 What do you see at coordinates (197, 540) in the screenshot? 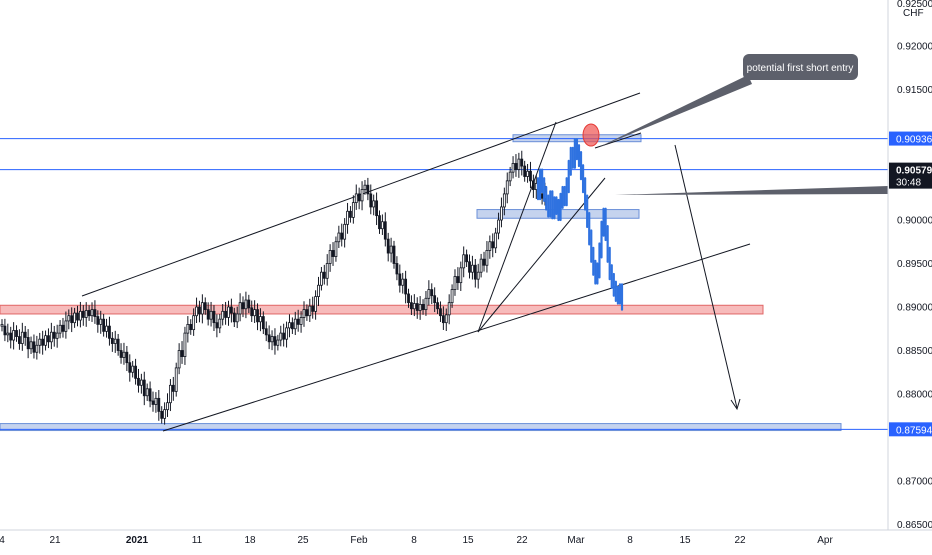
I see `x-tick-label: 11` at bounding box center [197, 540].